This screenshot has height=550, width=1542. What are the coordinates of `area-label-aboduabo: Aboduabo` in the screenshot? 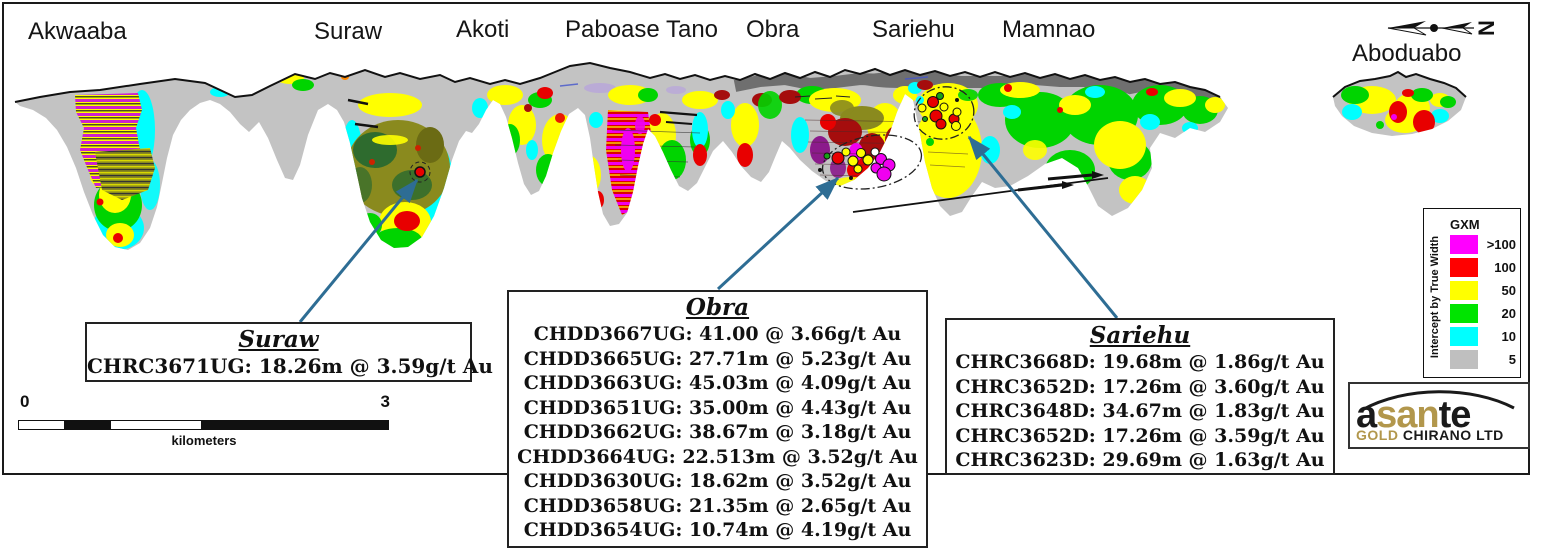 It's located at (1407, 53).